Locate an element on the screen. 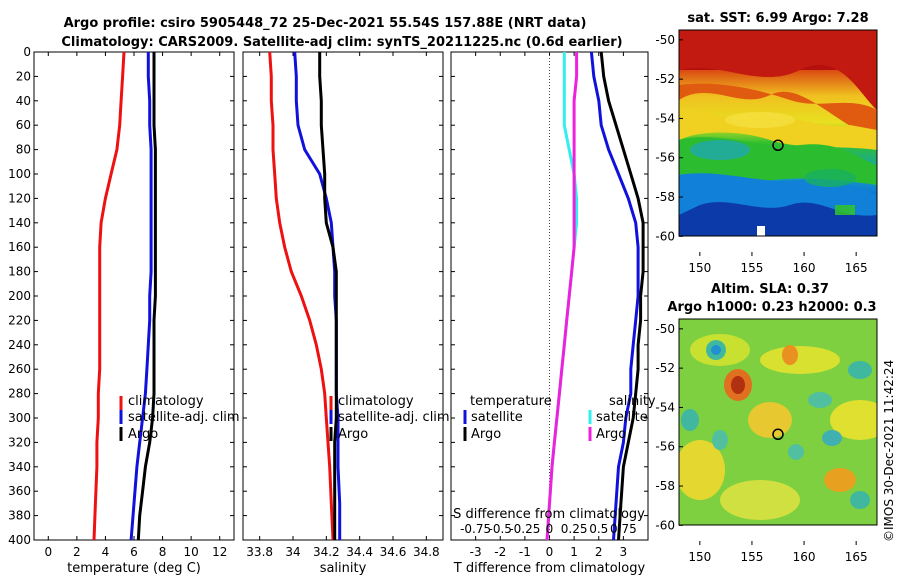 This screenshot has width=900, height=580. depth-tick-label: 0 is located at coordinates (27, 52).